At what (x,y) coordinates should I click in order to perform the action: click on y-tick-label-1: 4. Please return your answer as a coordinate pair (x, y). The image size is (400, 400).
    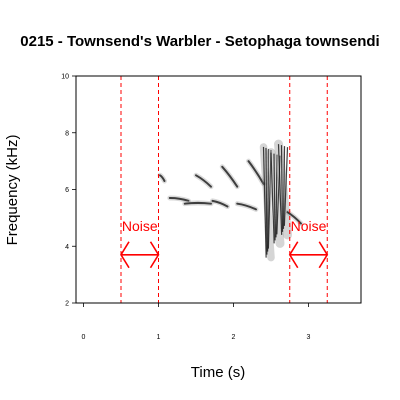
    Looking at the image, I should click on (67, 247).